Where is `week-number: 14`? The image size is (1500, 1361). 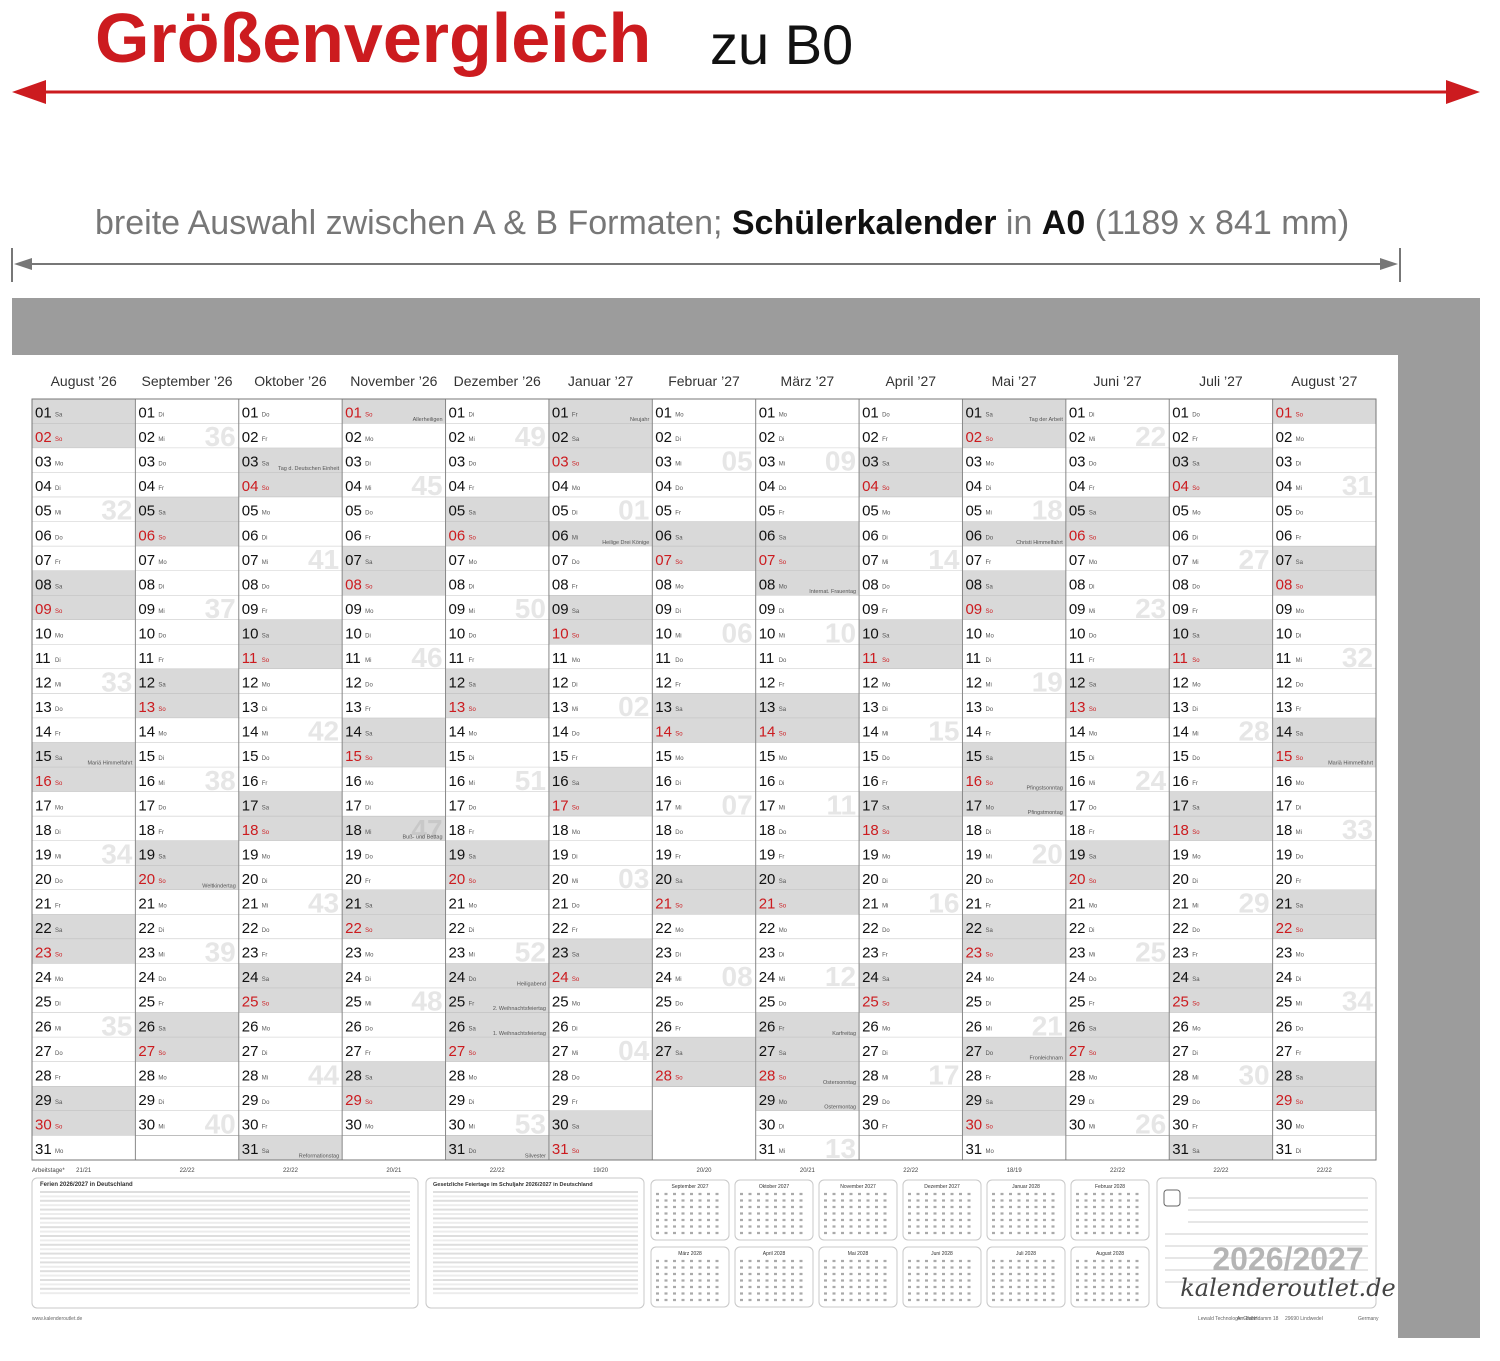 week-number: 14 is located at coordinates (944, 559).